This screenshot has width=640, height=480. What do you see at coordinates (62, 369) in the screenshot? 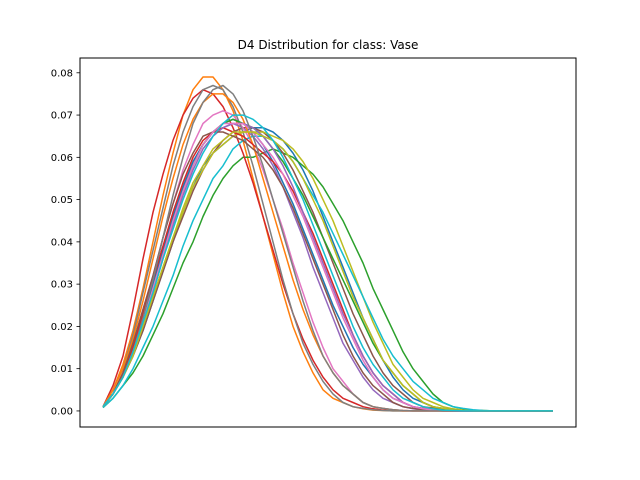
I see `y-tick-label: 0.01` at bounding box center [62, 369].